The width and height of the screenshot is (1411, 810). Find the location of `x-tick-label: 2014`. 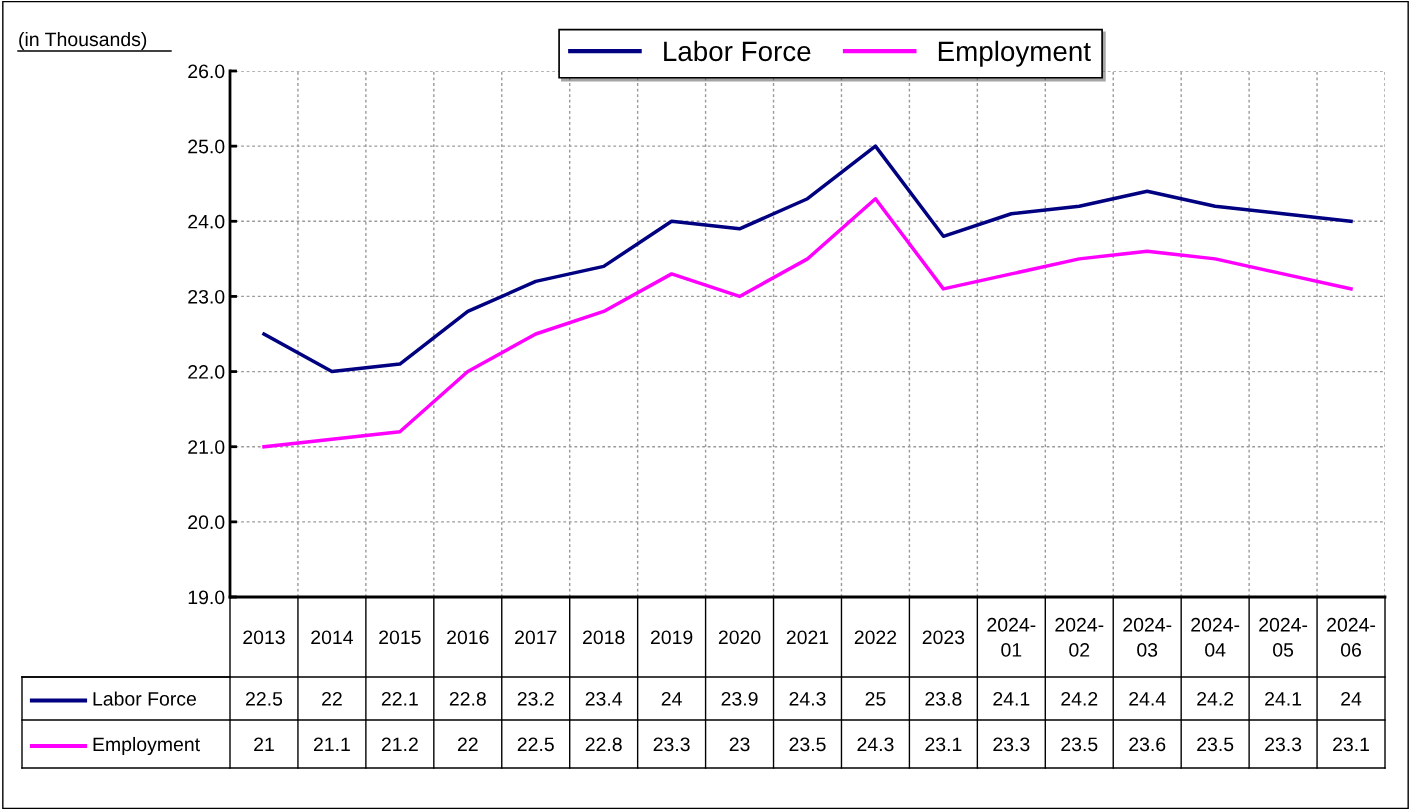

x-tick-label: 2014 is located at coordinates (332, 637).